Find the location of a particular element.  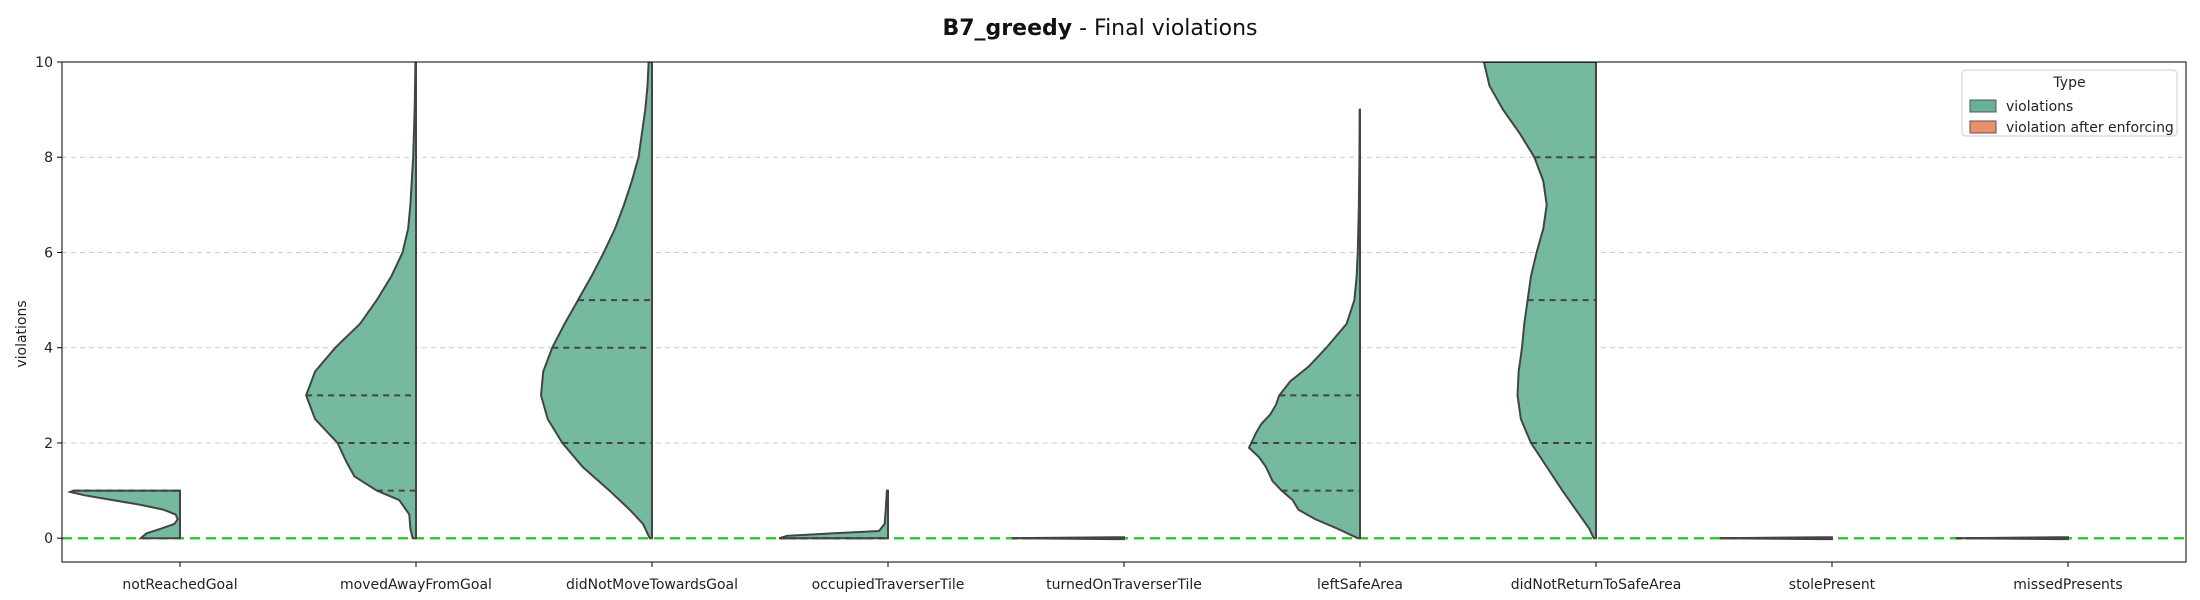

chart-title-rest: - Final violations is located at coordinates (1164, 28).